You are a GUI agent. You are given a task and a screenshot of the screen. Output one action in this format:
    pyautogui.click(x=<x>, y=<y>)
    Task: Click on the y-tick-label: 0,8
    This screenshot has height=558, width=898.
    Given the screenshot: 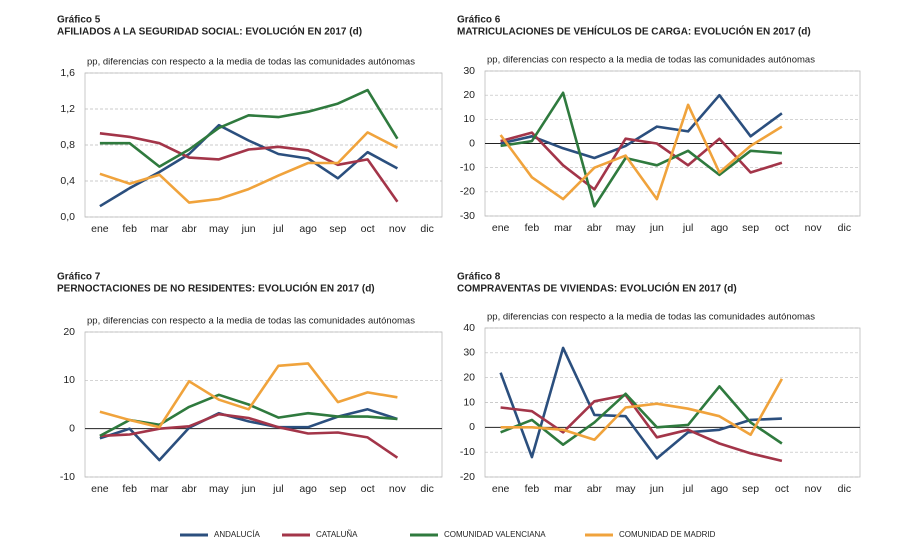 What is the action you would take?
    pyautogui.click(x=67, y=145)
    